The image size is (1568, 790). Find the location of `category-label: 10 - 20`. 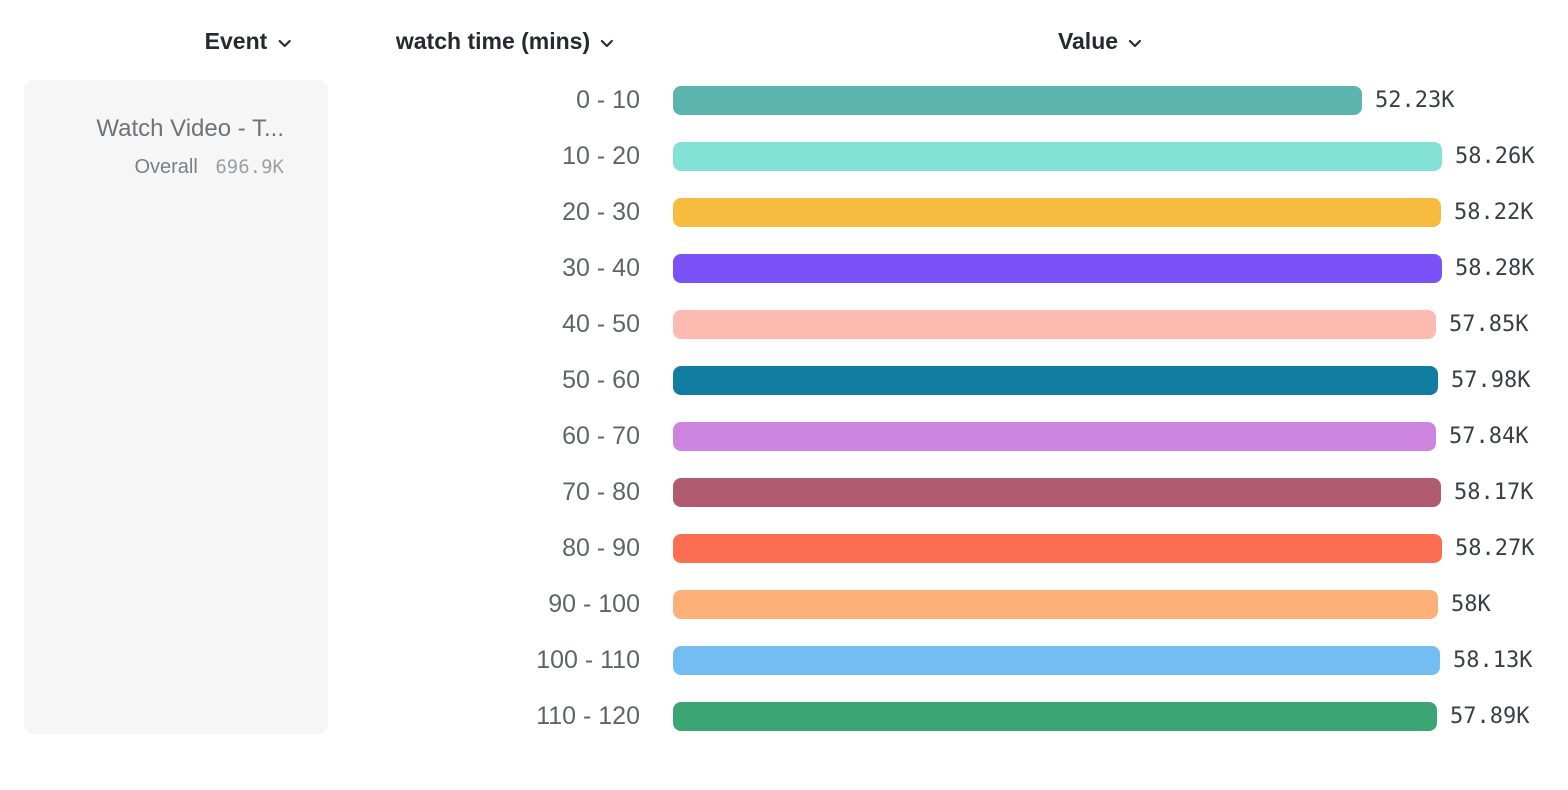

category-label: 10 - 20 is located at coordinates (601, 156).